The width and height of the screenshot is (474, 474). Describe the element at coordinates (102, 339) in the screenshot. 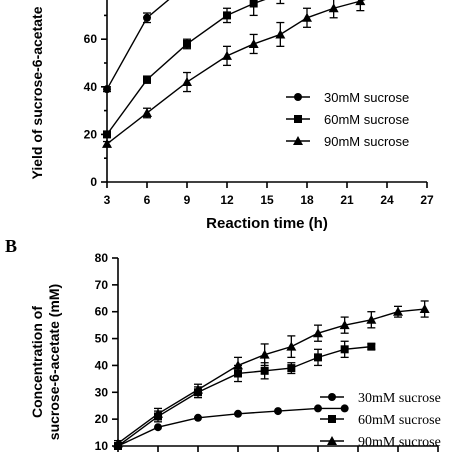

I see `y-tick-label: 50` at that location.